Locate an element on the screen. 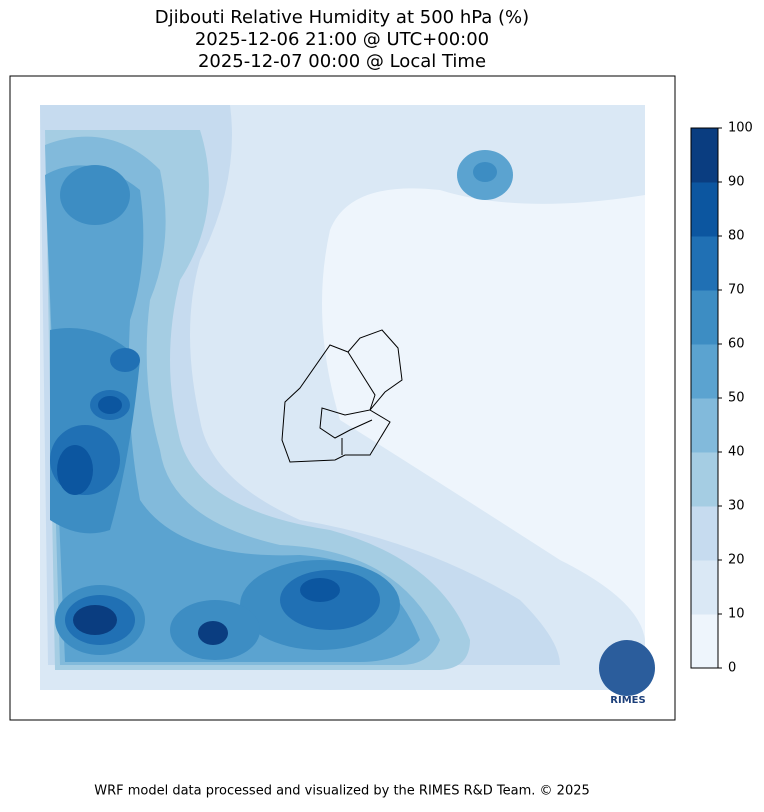 Image resolution: width=764 pixels, height=812 pixels. colorbar-tick-label: 60 is located at coordinates (736, 344).